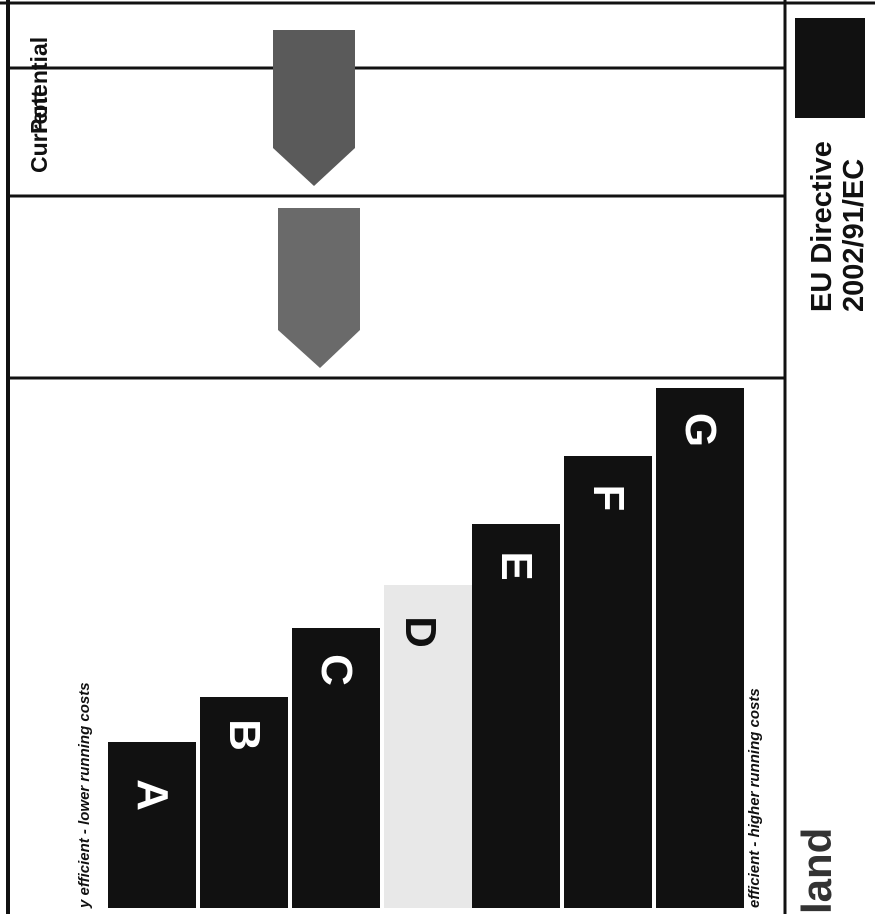  What do you see at coordinates (39, 85) in the screenshot?
I see `potential-column-header: Potential` at bounding box center [39, 85].